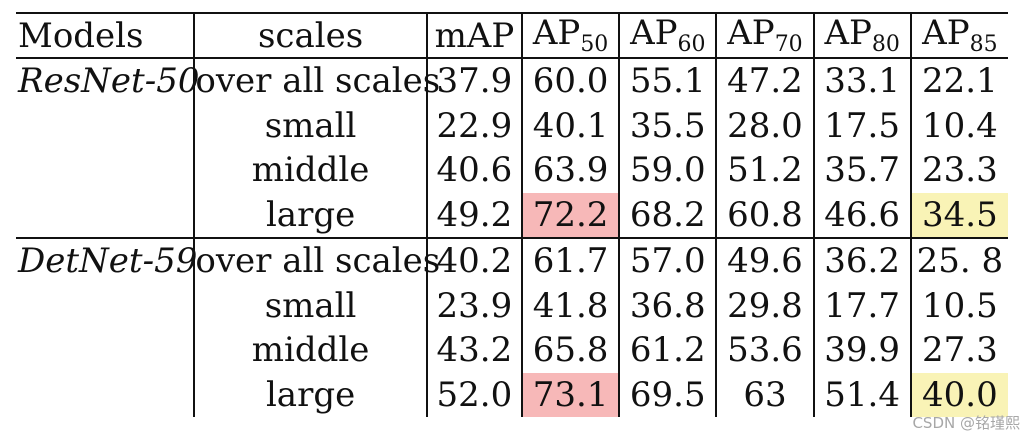  Describe the element at coordinates (571, 170) in the screenshot. I see `value-cell: 63.9` at that location.